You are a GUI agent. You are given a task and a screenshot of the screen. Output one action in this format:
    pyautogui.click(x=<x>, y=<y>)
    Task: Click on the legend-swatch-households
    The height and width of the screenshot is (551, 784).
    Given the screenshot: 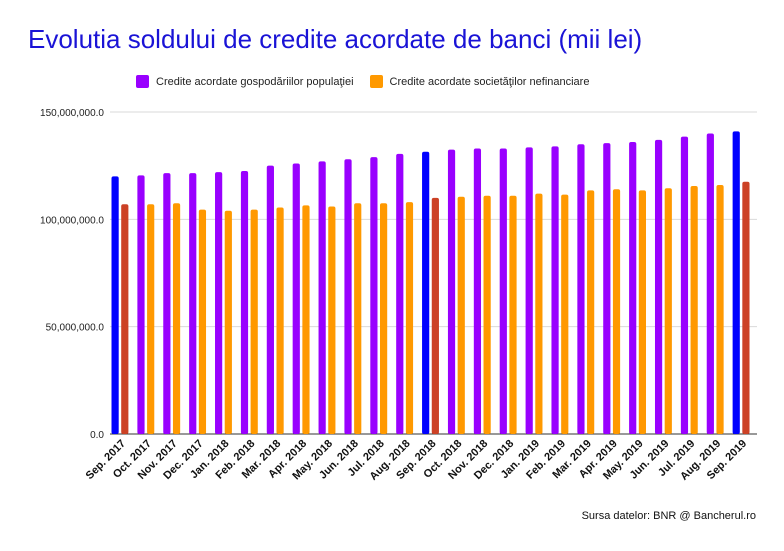 What is the action you would take?
    pyautogui.click(x=142, y=81)
    